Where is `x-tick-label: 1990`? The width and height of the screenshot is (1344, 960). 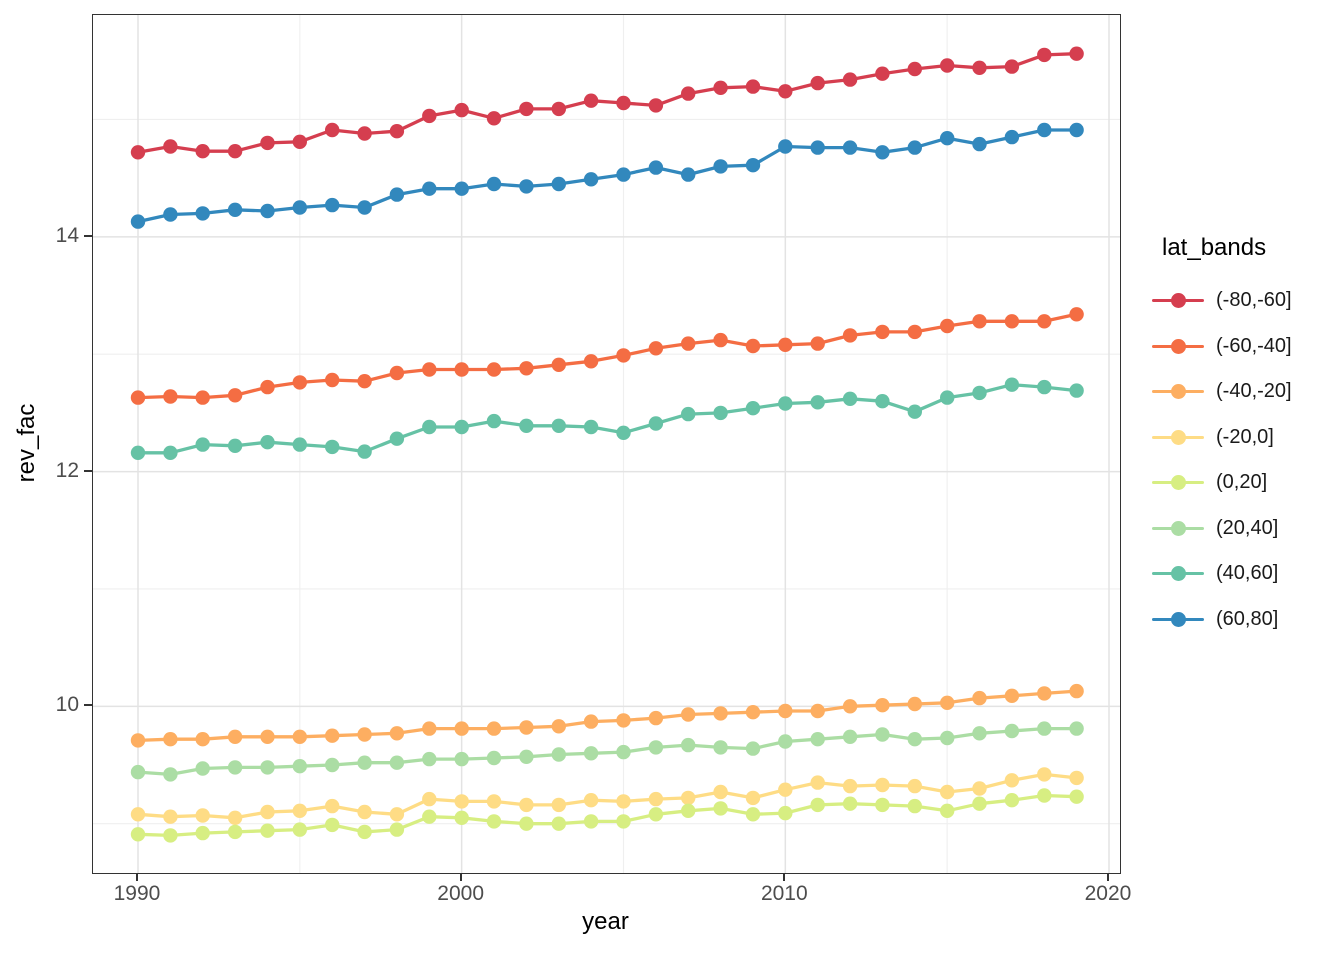 x-tick-label: 1990 is located at coordinates (137, 893).